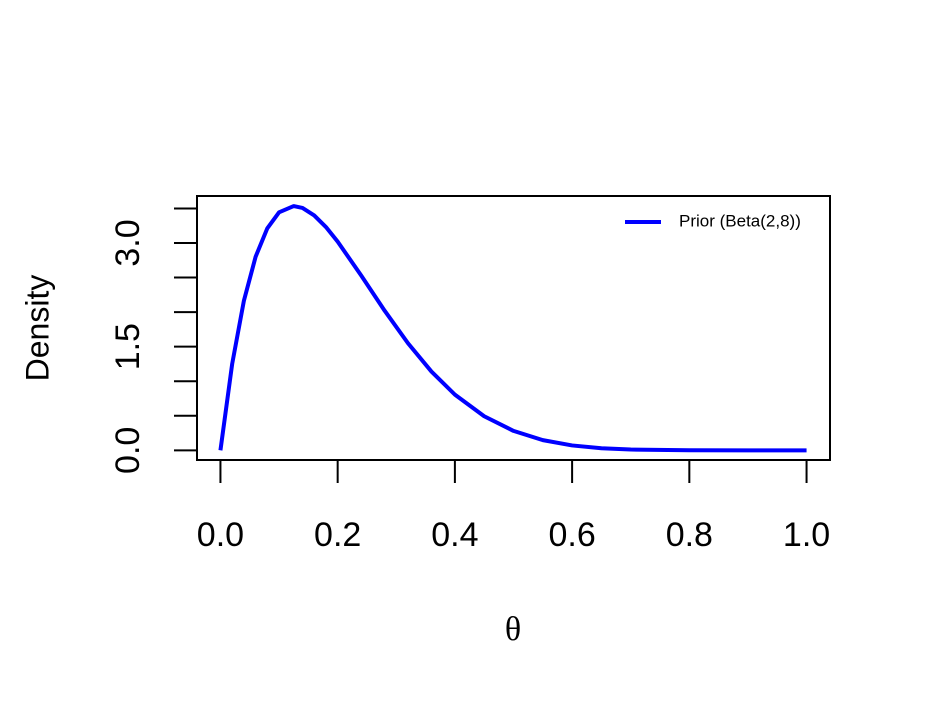 This screenshot has height=710, width=932. I want to click on x-tick-label: 0.6, so click(571, 535).